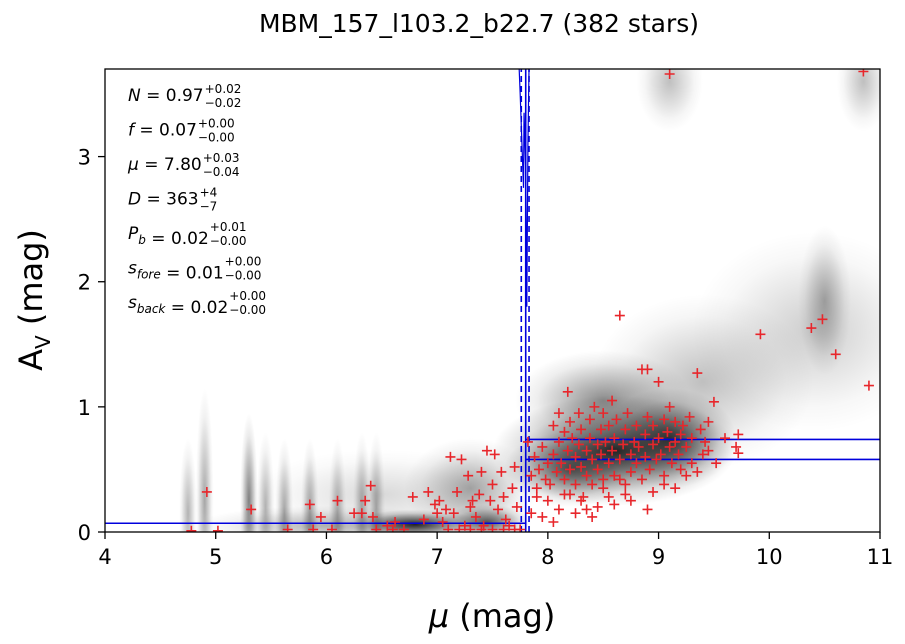  I want to click on y-axis-label: AV (mag), so click(33, 300).